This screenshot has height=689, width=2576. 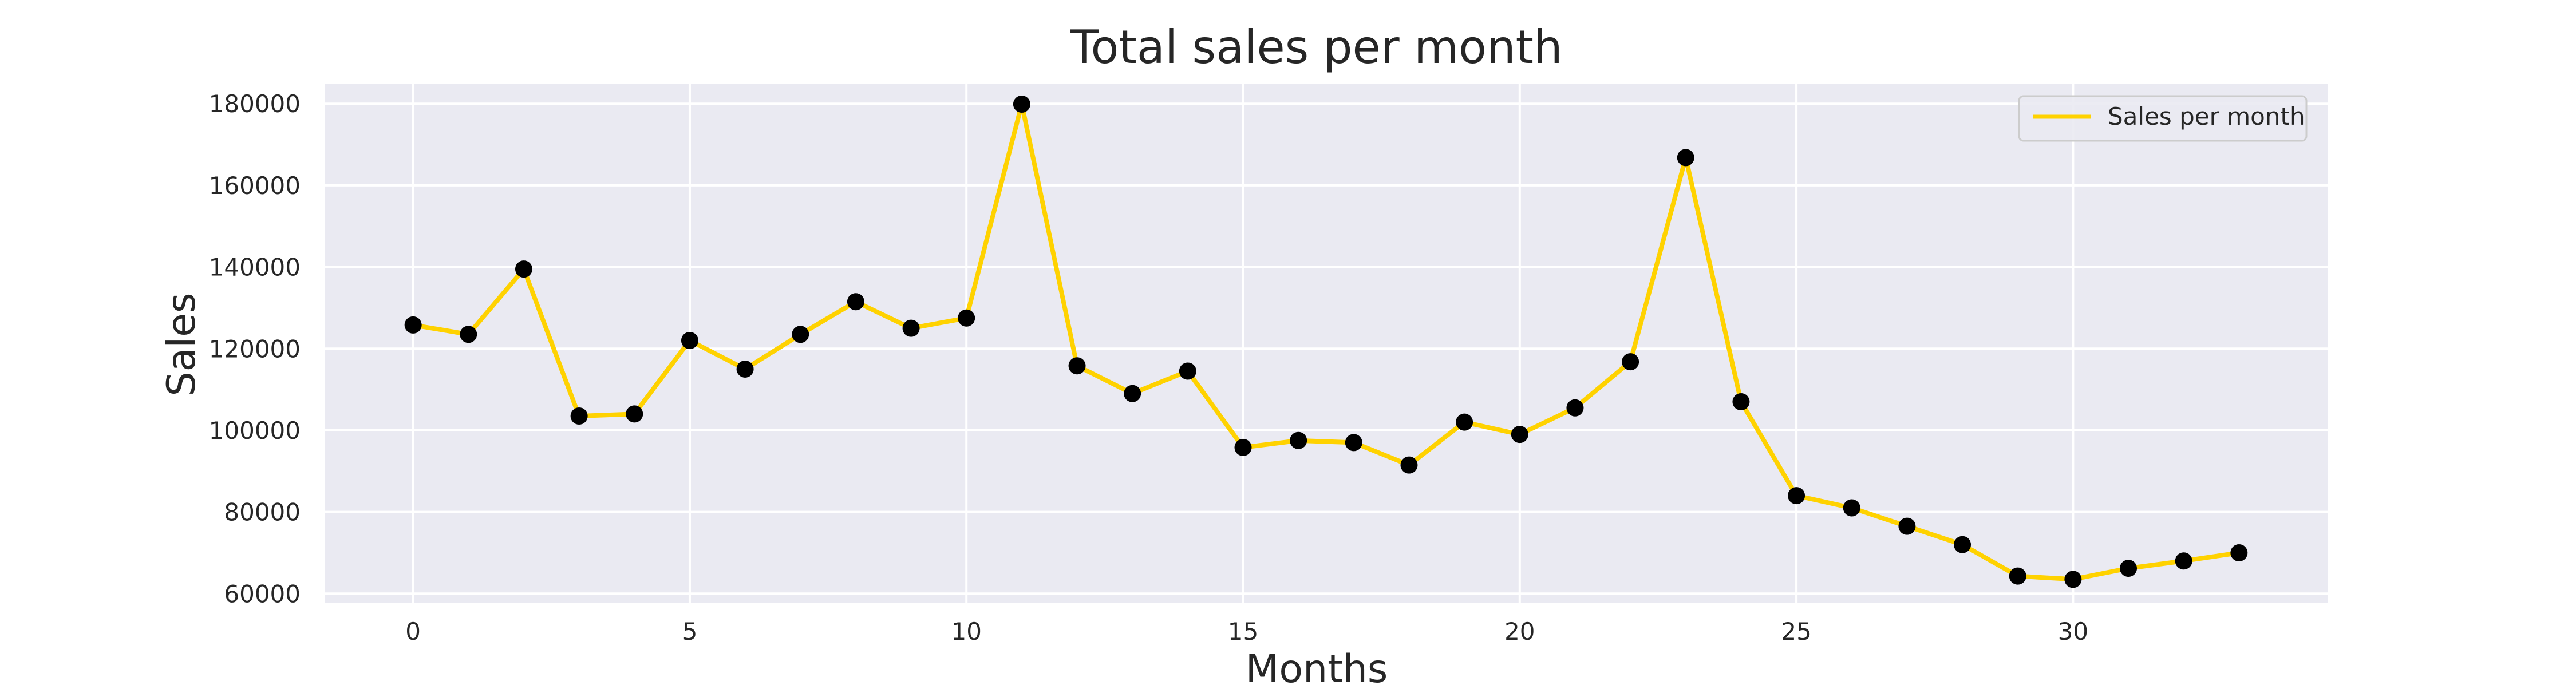 I want to click on y-tick-label: 160000, so click(x=255, y=186).